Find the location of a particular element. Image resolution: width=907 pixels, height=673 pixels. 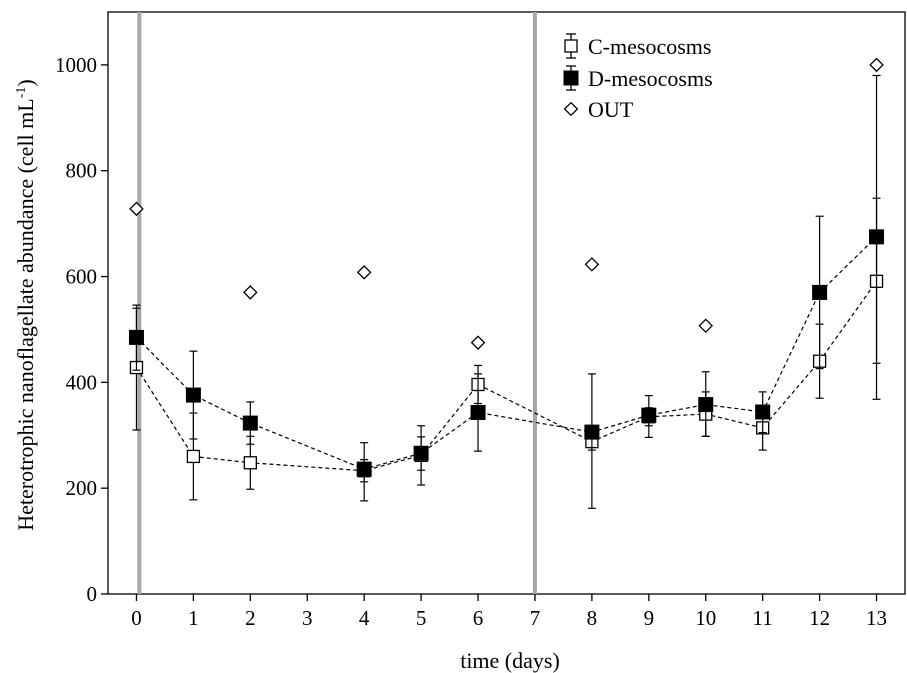

x-tick-label: 13 is located at coordinates (876, 618).